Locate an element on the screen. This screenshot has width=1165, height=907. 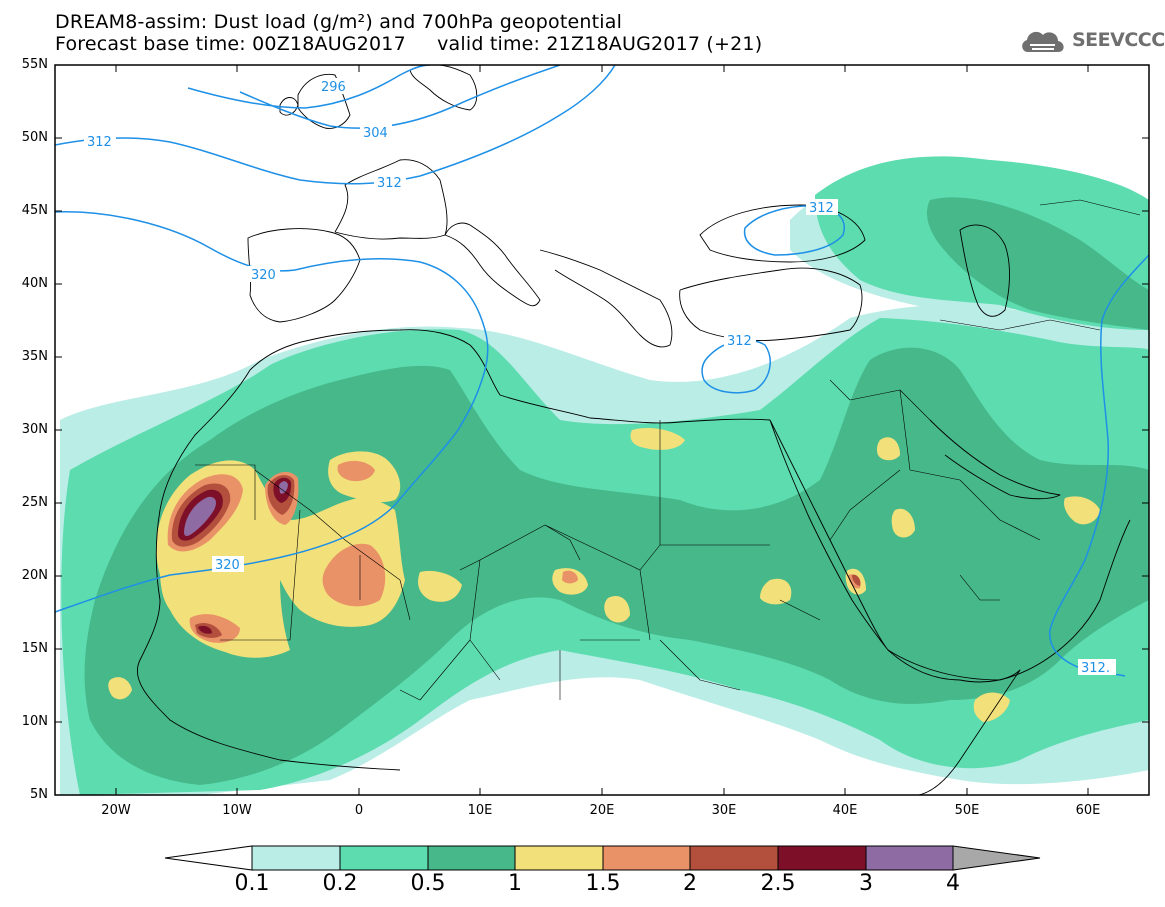
north-africa-coast is located at coordinates (510, 376).